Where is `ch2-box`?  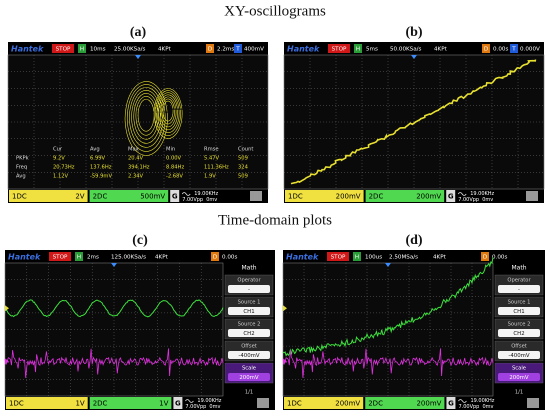 ch2-box is located at coordinates (129, 196).